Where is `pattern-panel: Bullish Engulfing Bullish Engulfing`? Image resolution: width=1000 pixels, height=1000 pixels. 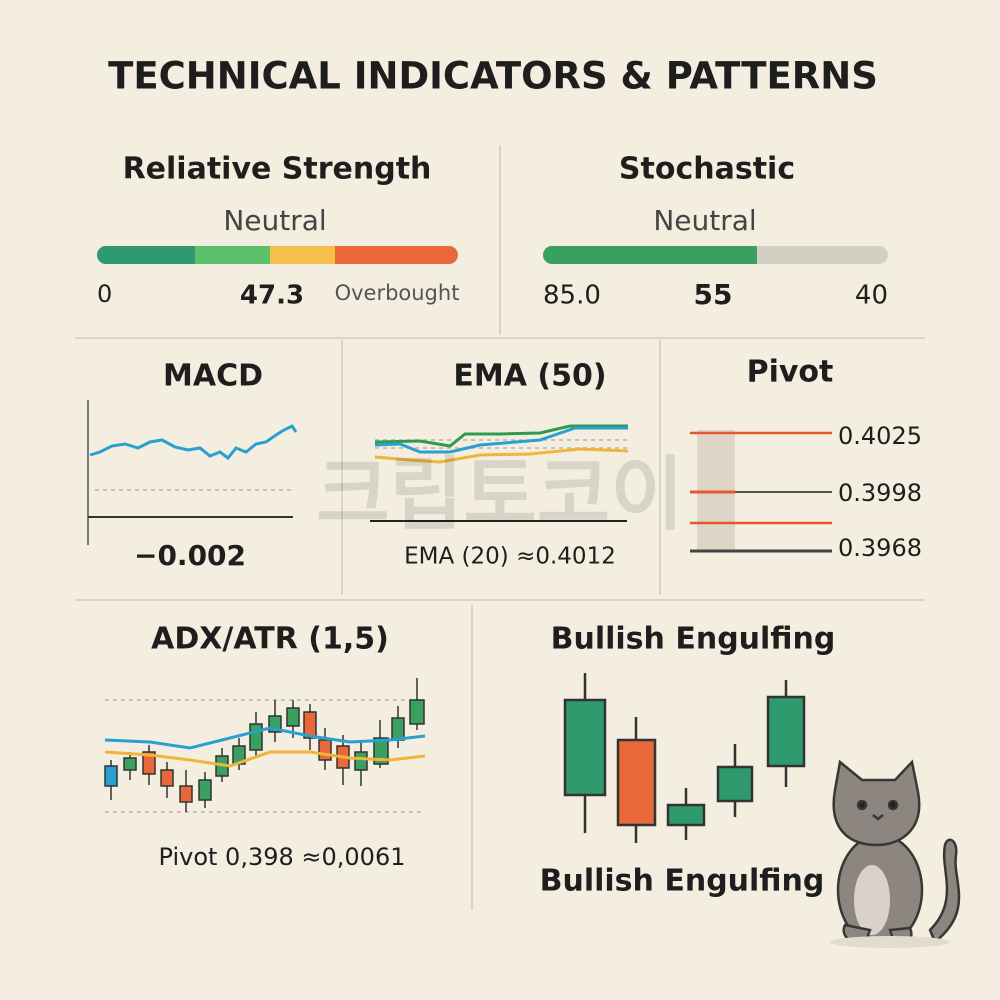
pattern-panel: Bullish Engulfing Bullish Engulfing is located at coordinates (688, 760).